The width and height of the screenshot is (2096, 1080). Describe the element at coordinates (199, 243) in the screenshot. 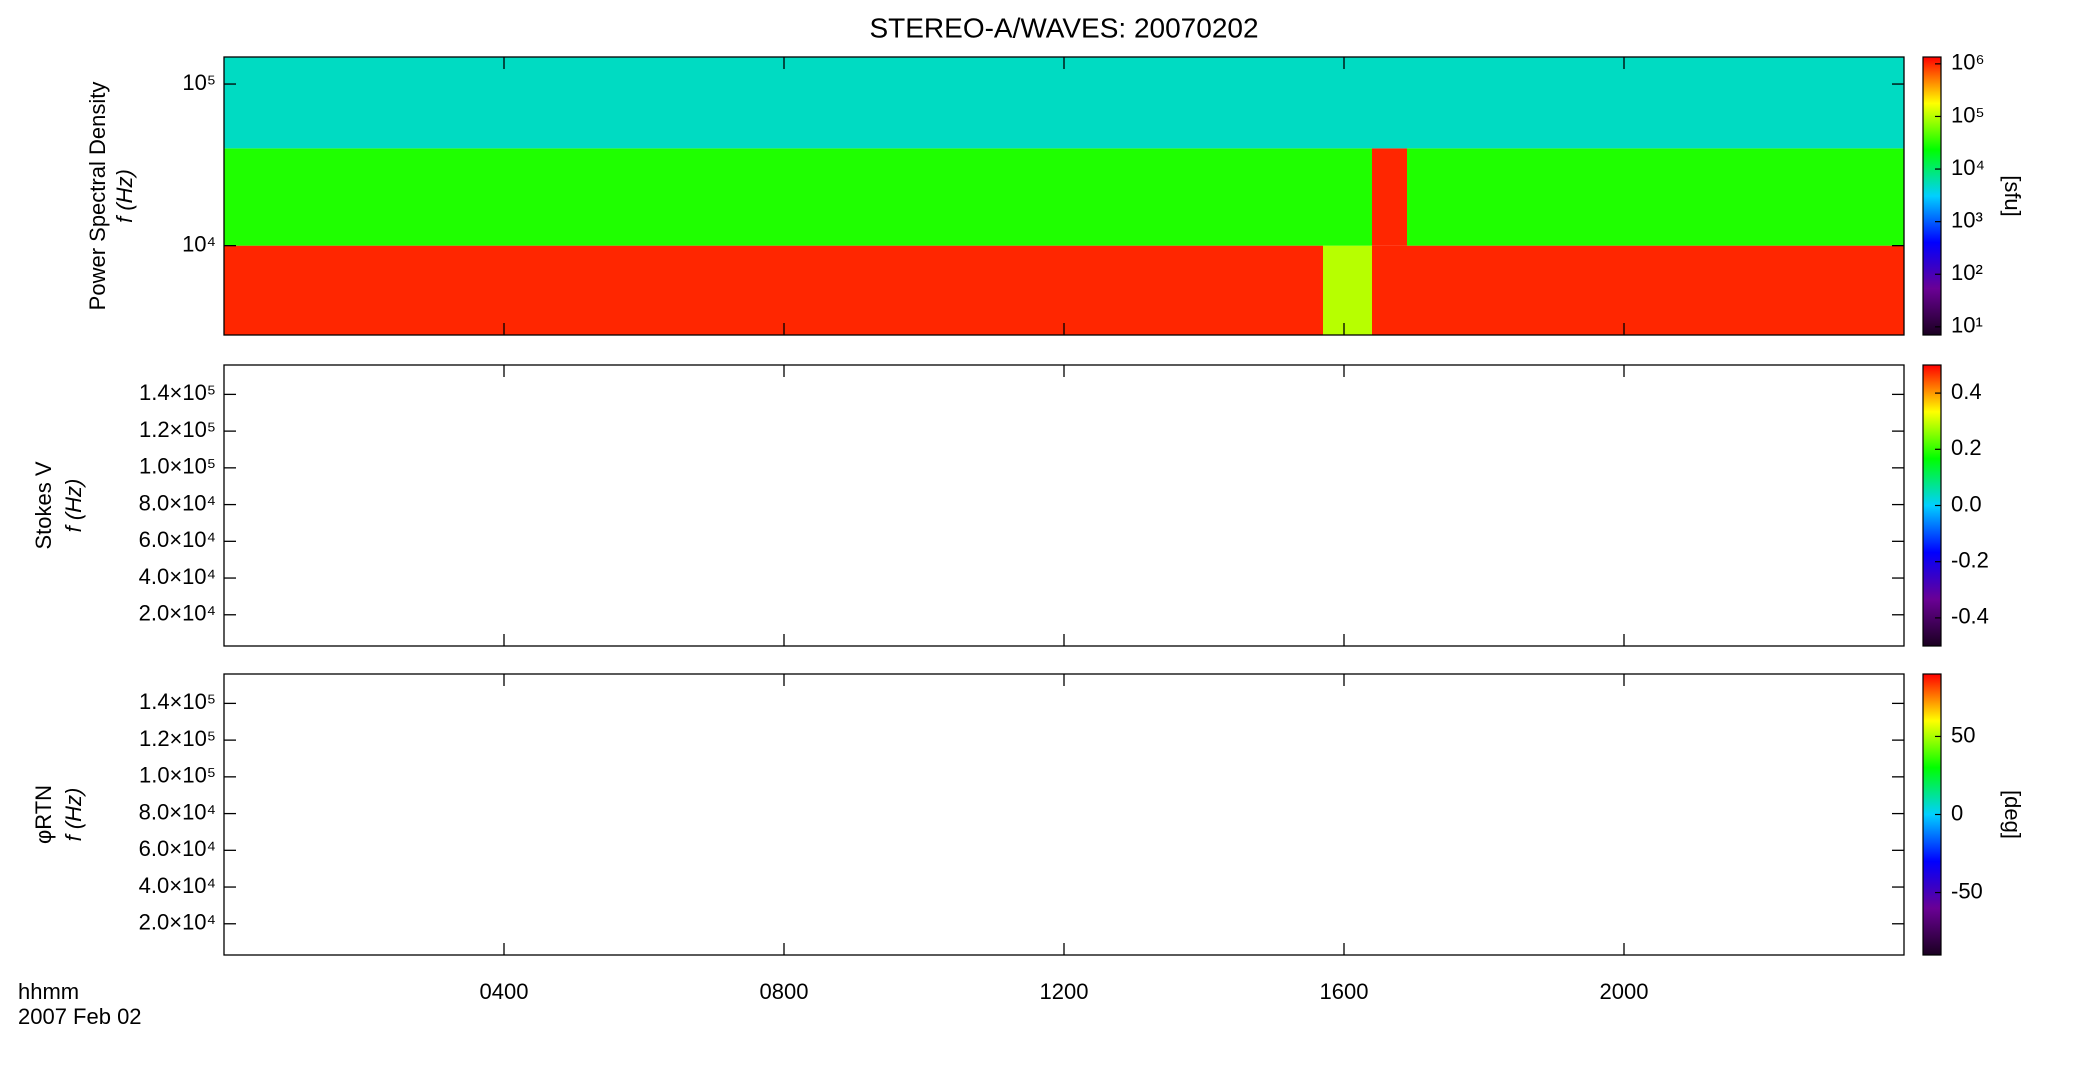

I see `y-tick-label: 10⁴` at that location.